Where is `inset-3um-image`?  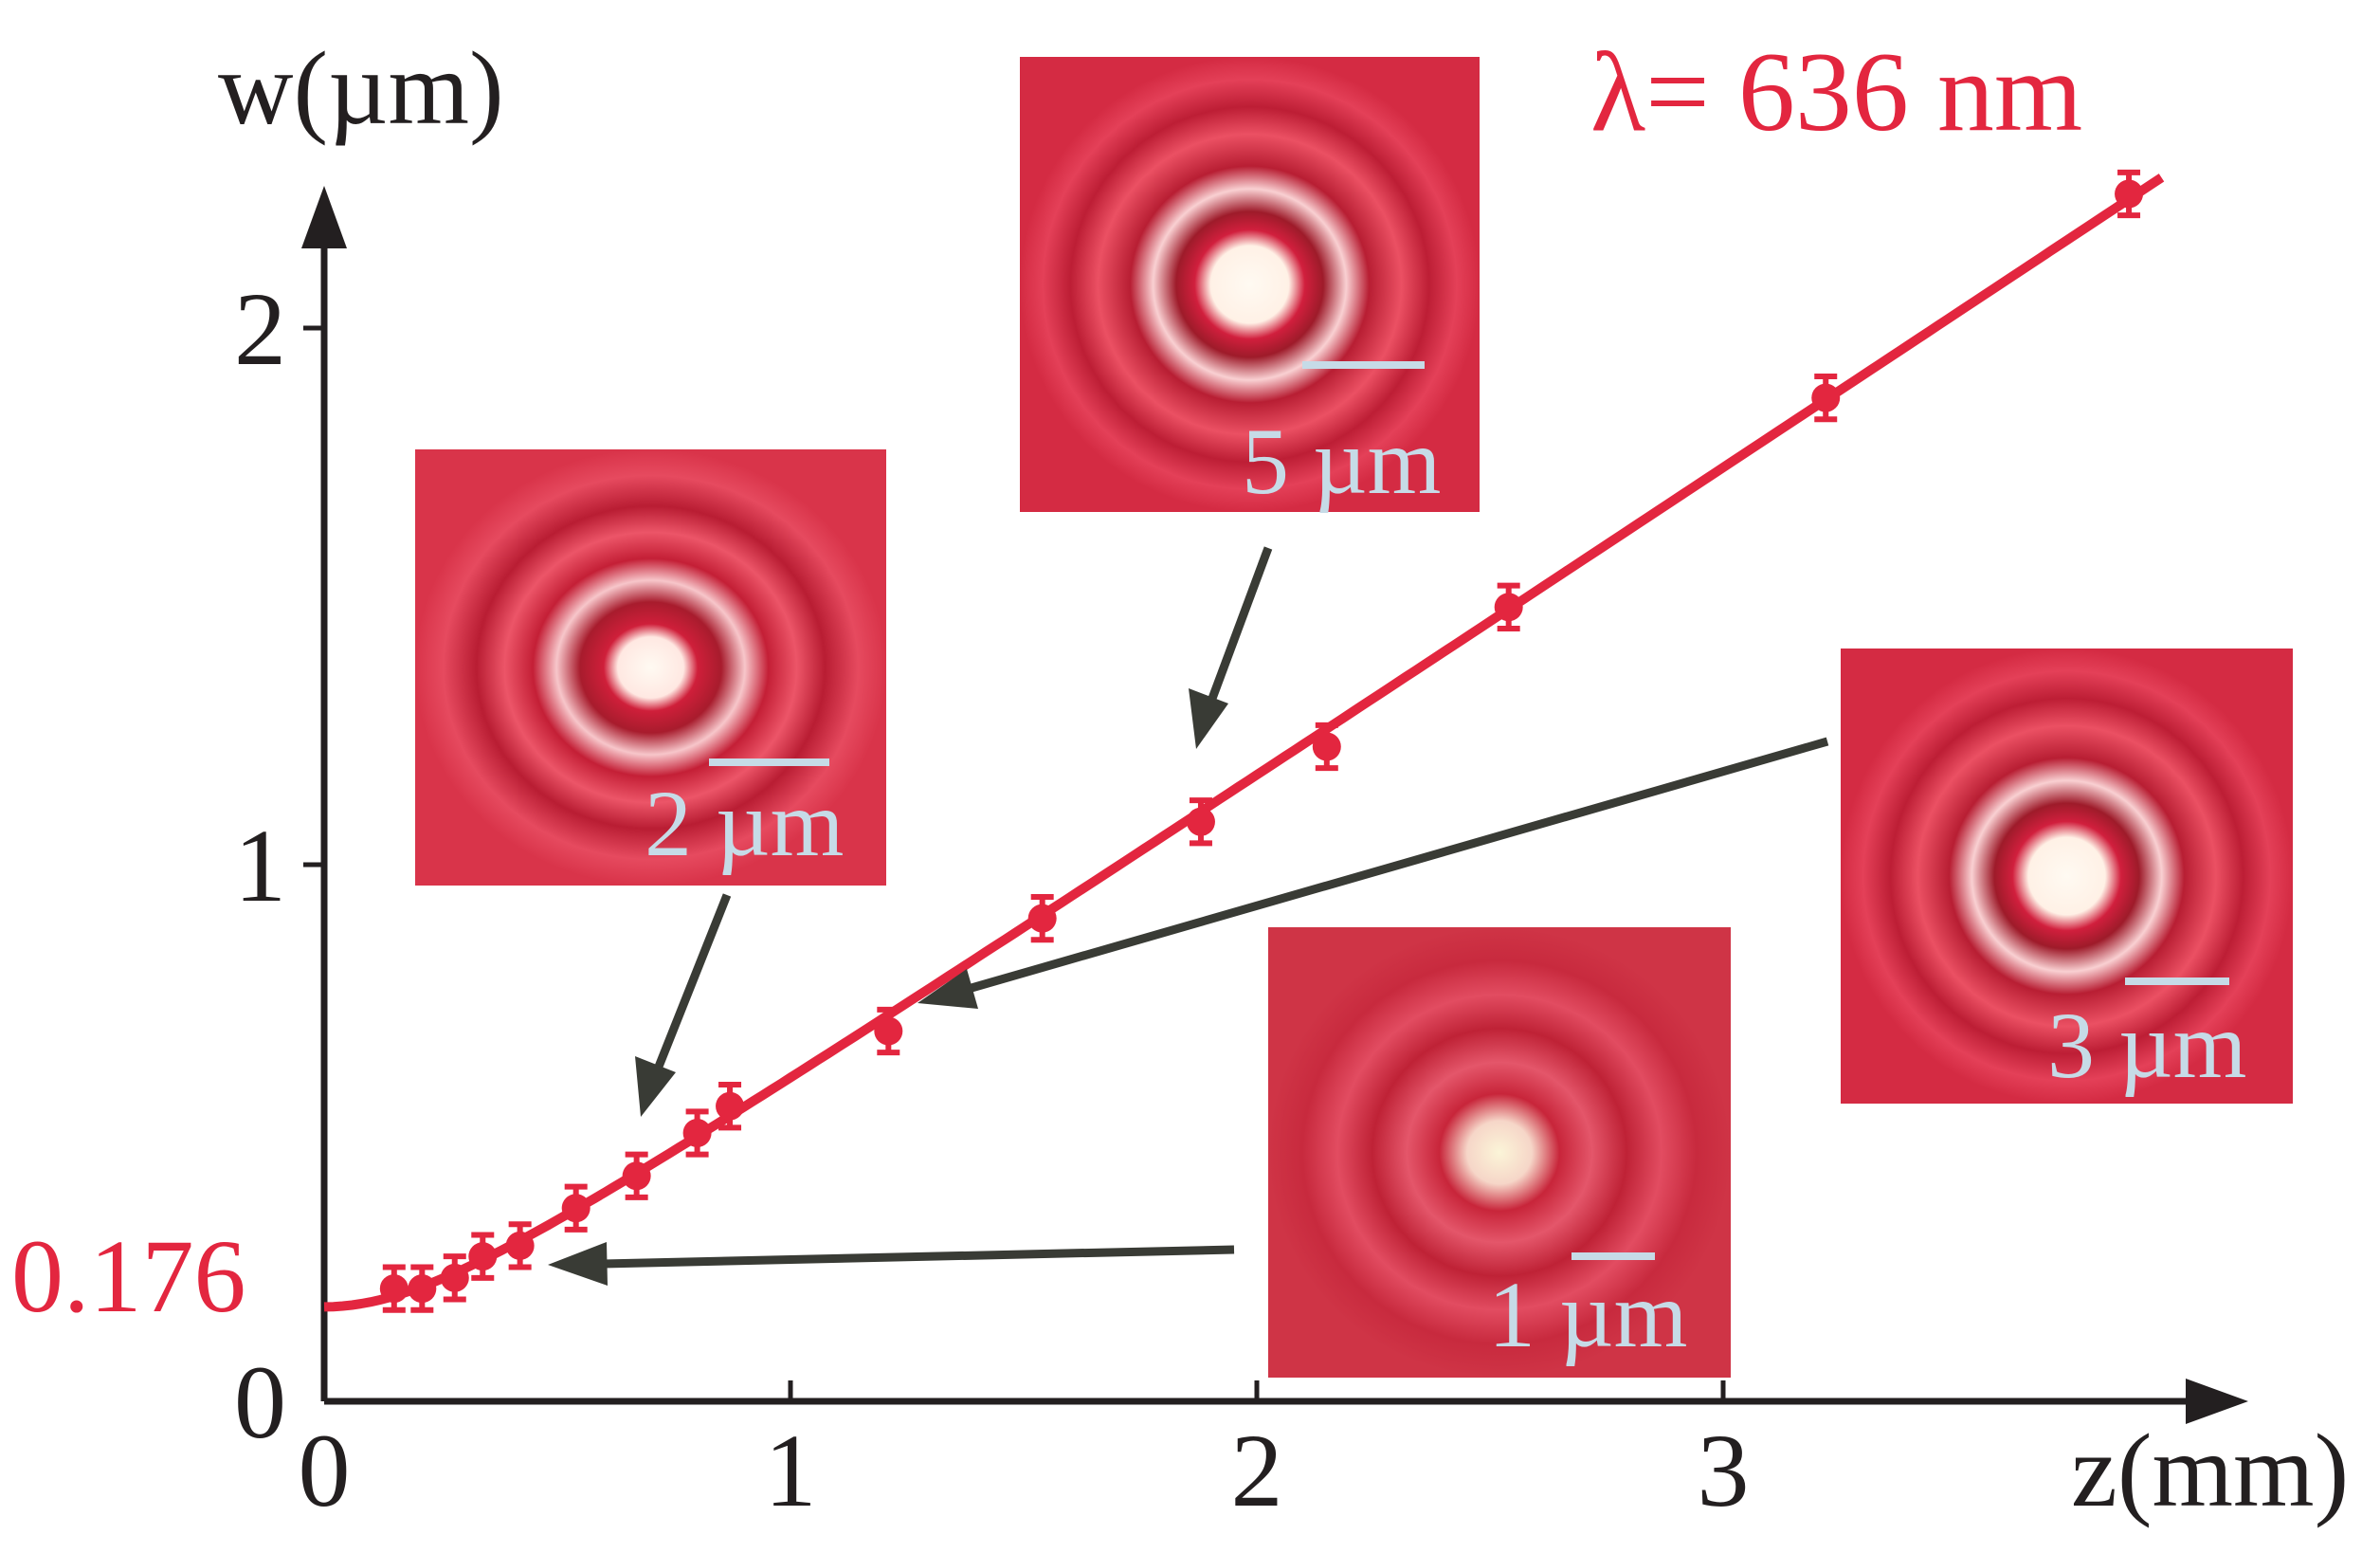 inset-3um-image is located at coordinates (2067, 876).